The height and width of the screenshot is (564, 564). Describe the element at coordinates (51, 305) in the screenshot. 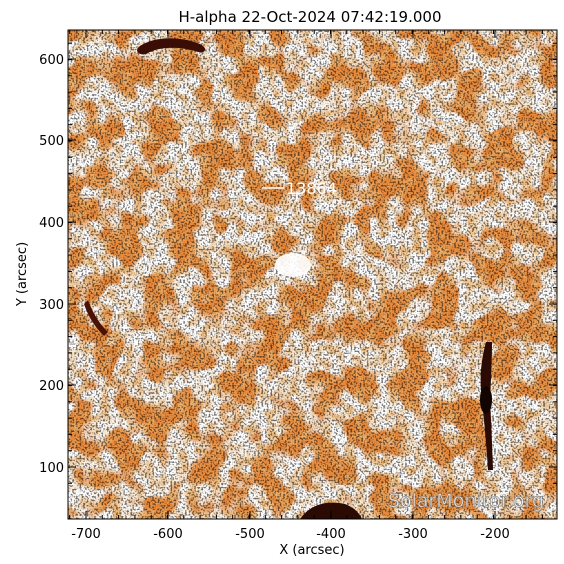

I see `y-tick-label: 300` at that location.